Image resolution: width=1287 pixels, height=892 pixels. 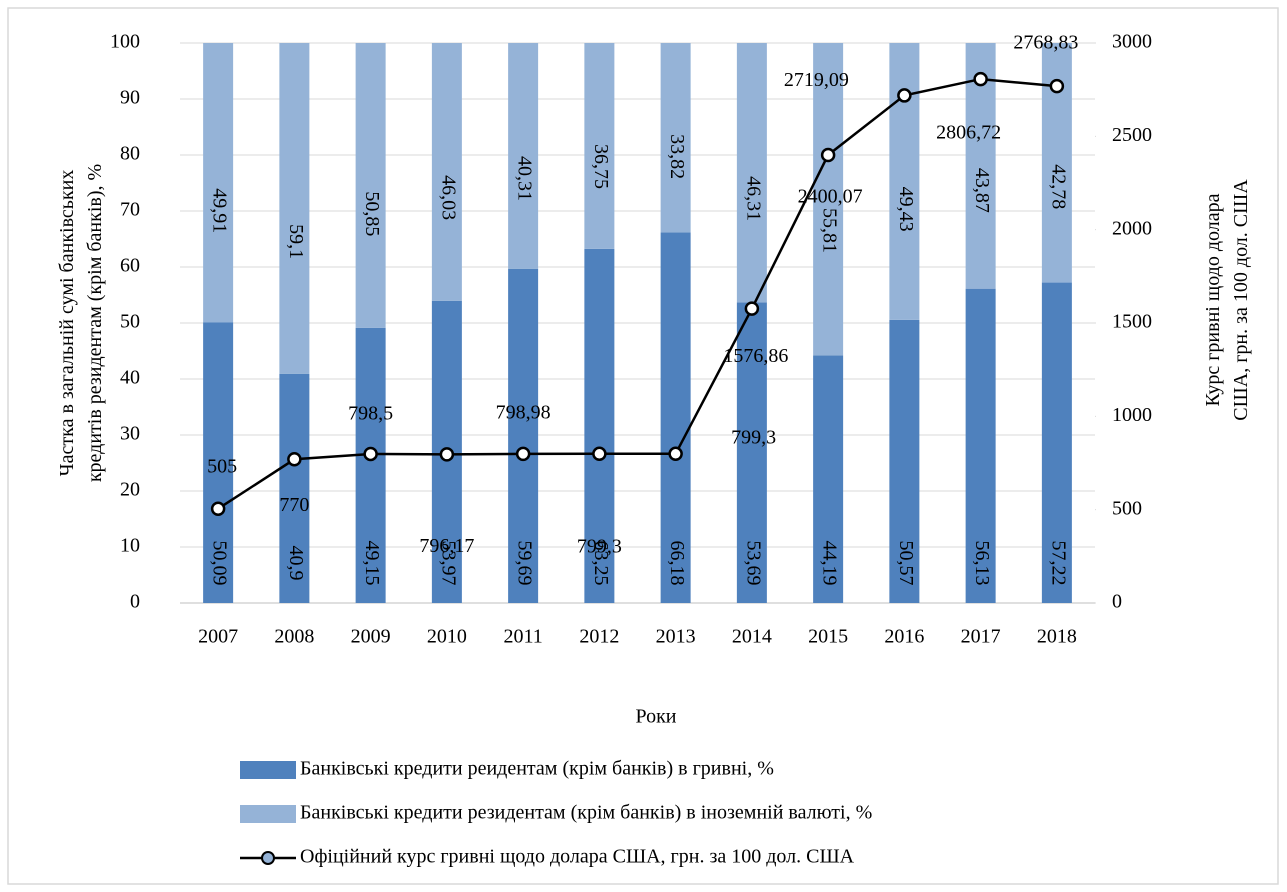 I want to click on bar-value-label: 53,97, so click(x=448, y=563).